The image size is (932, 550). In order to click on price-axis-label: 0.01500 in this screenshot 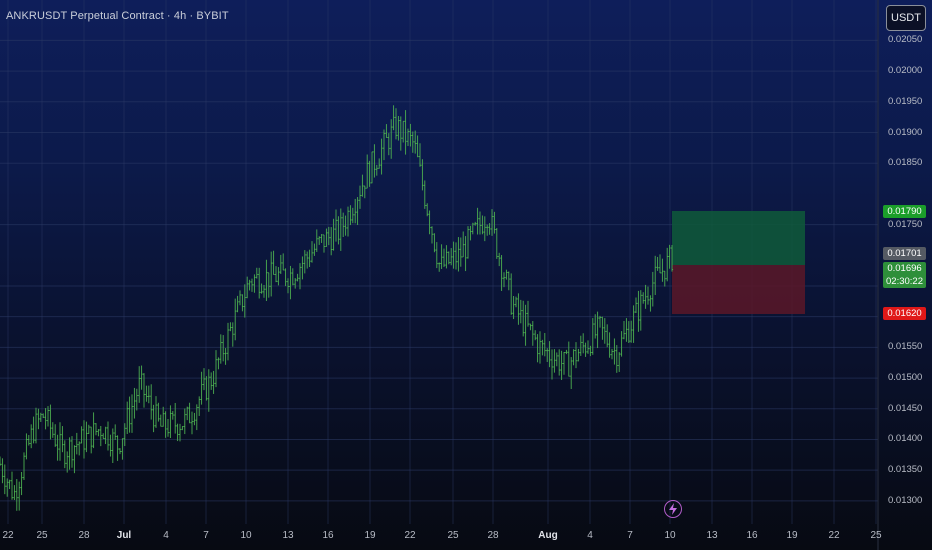, I will do `click(905, 378)`.